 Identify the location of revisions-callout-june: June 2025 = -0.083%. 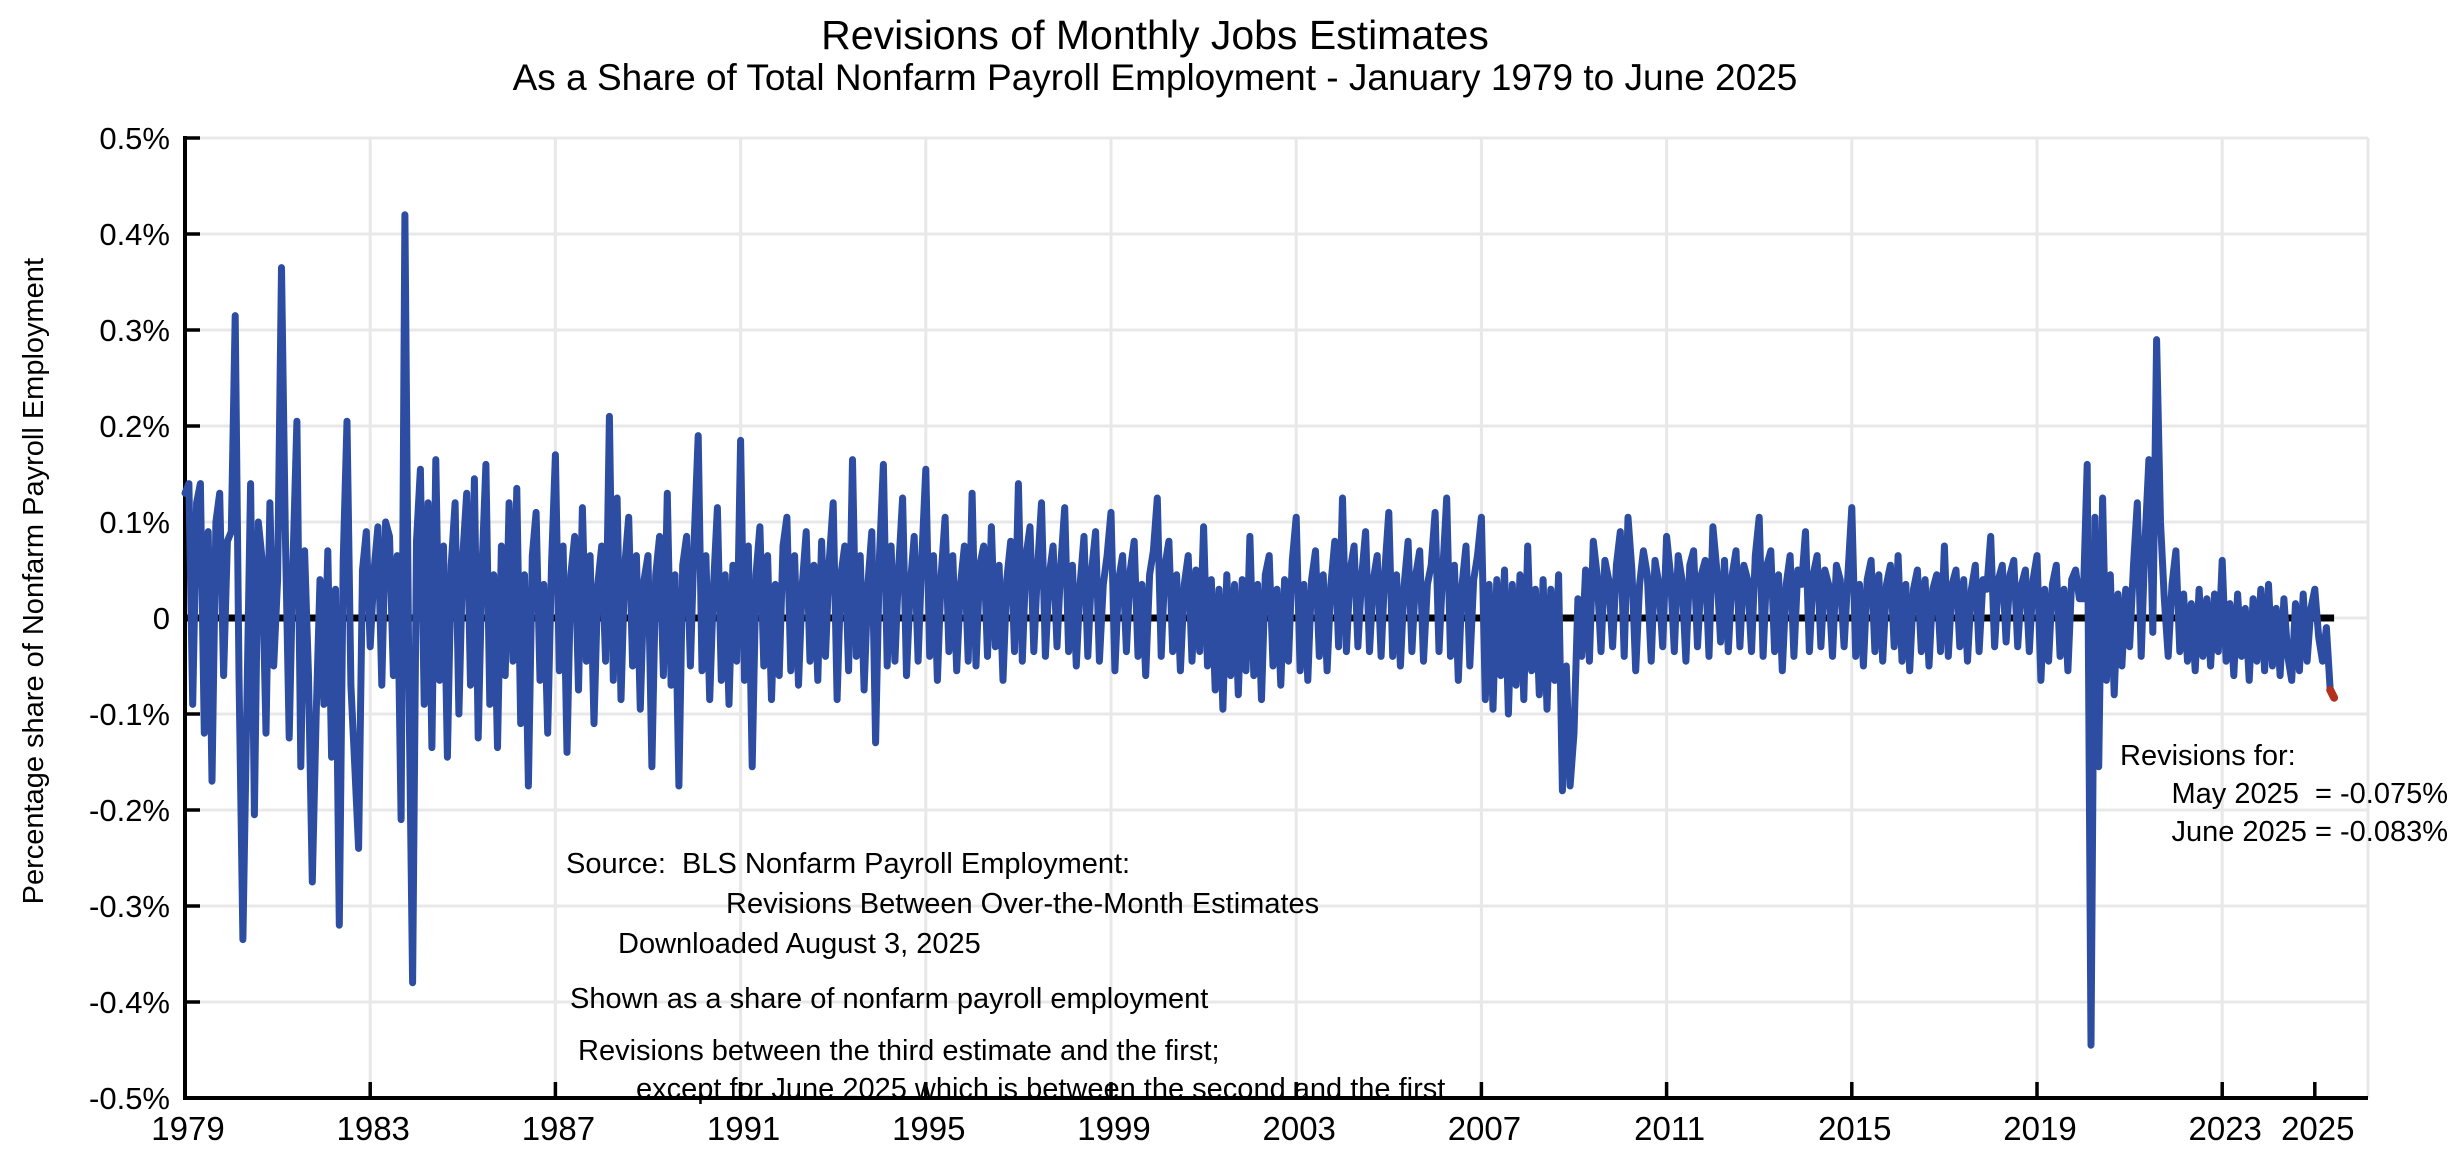
(2309, 832).